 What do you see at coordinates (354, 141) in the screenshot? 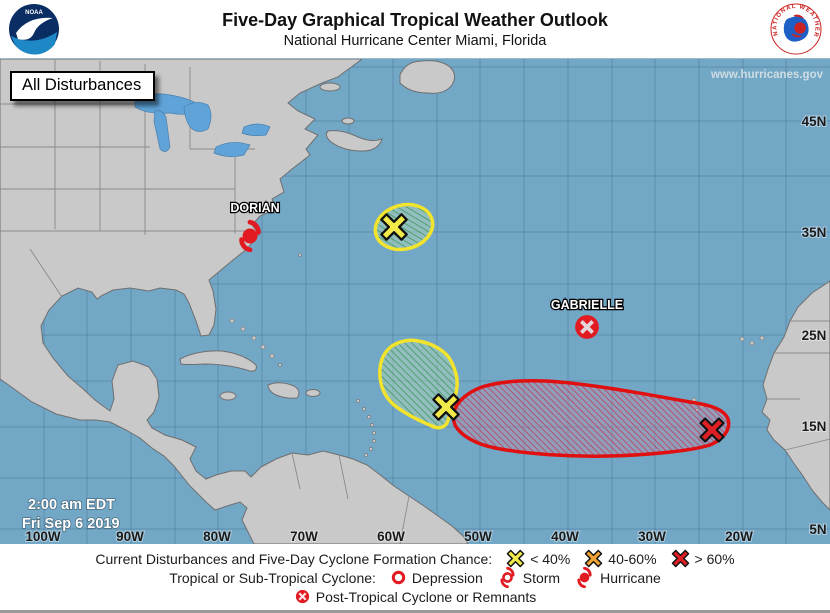
I see `nova-scotia` at bounding box center [354, 141].